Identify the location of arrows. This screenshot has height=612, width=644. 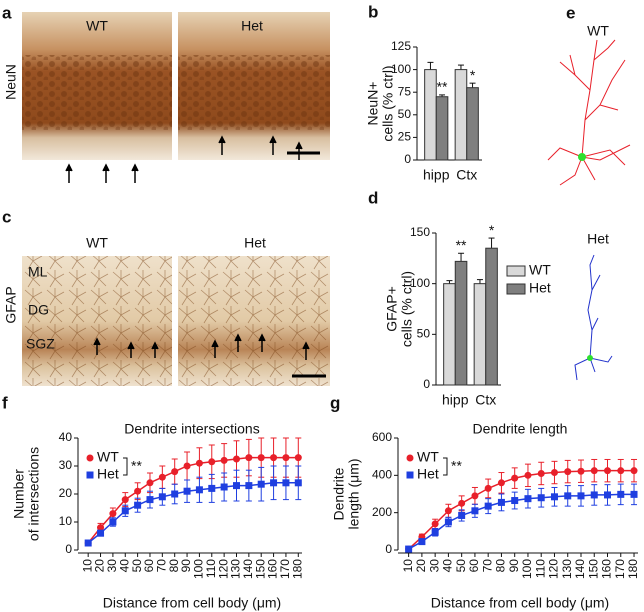
(201, 346).